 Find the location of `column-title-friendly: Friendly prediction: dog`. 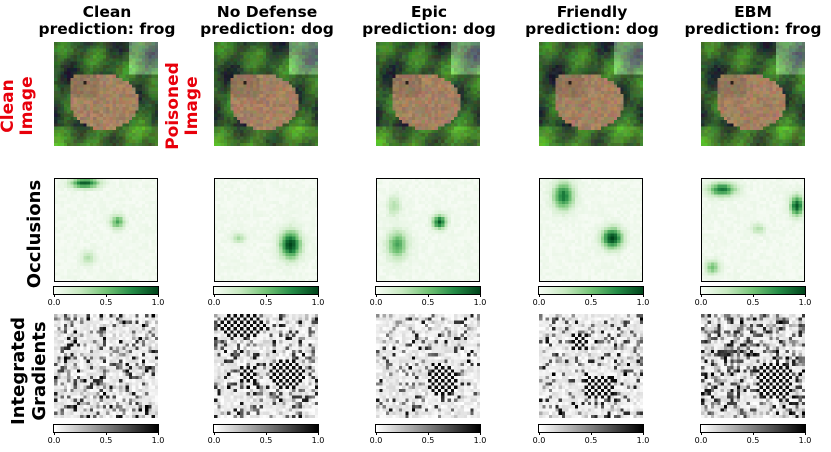

column-title-friendly: Friendly prediction: dog is located at coordinates (592, 21).